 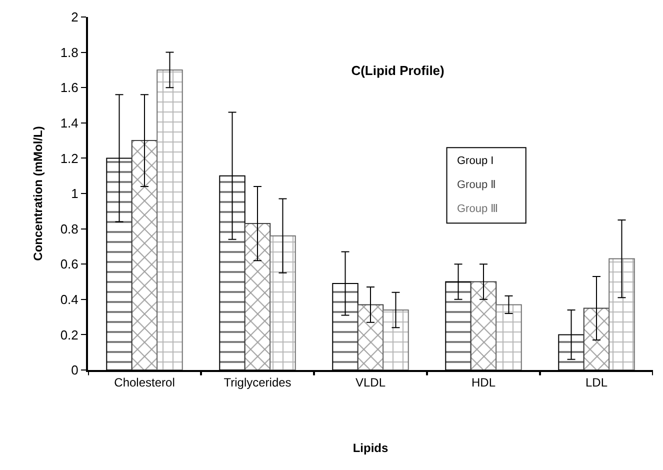 What do you see at coordinates (69, 122) in the screenshot?
I see `y-tick-label: 1.4` at bounding box center [69, 122].